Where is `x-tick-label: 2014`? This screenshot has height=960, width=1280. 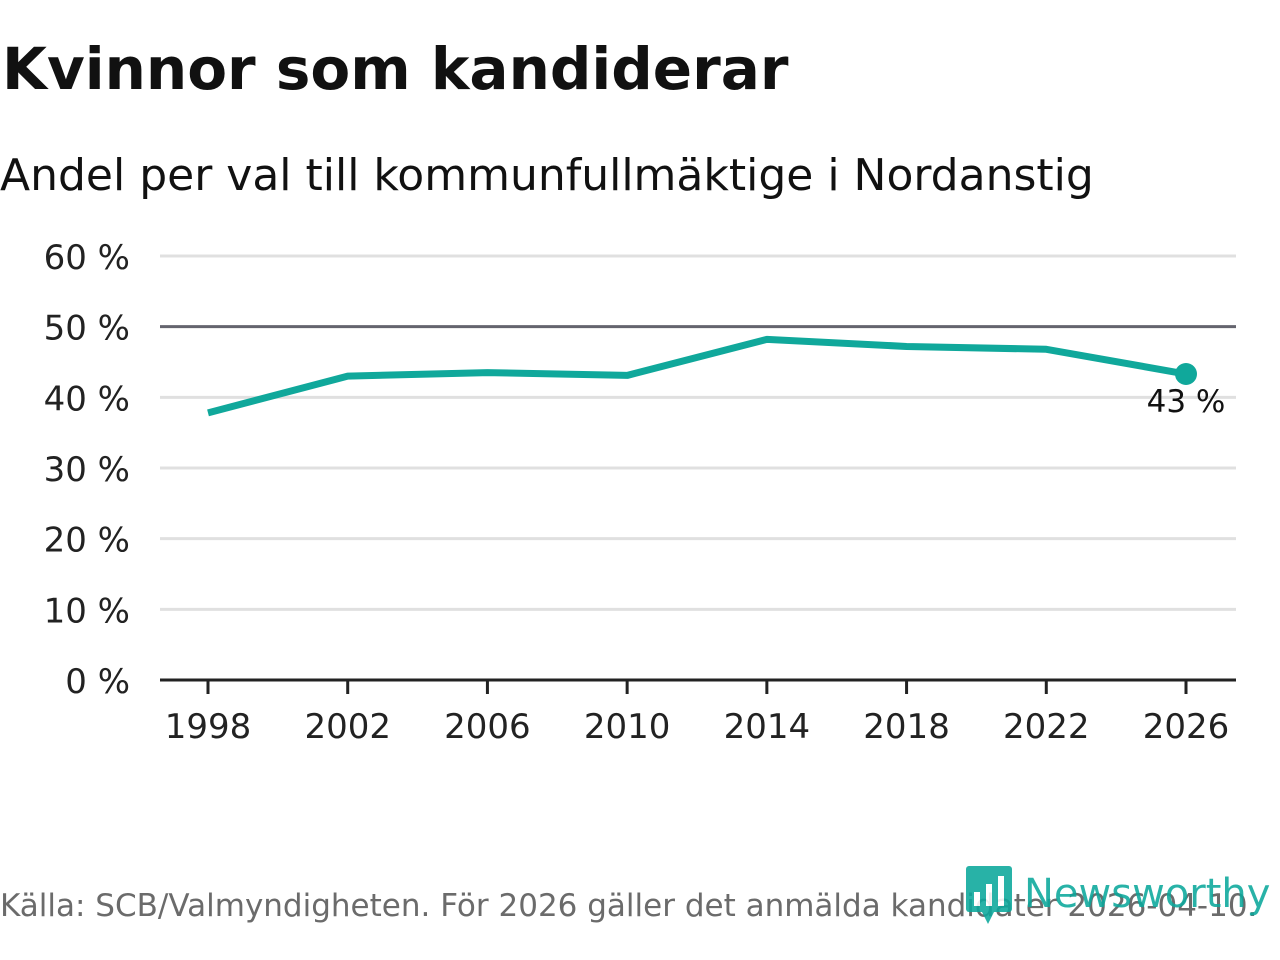
x-tick-label: 2014 is located at coordinates (767, 727).